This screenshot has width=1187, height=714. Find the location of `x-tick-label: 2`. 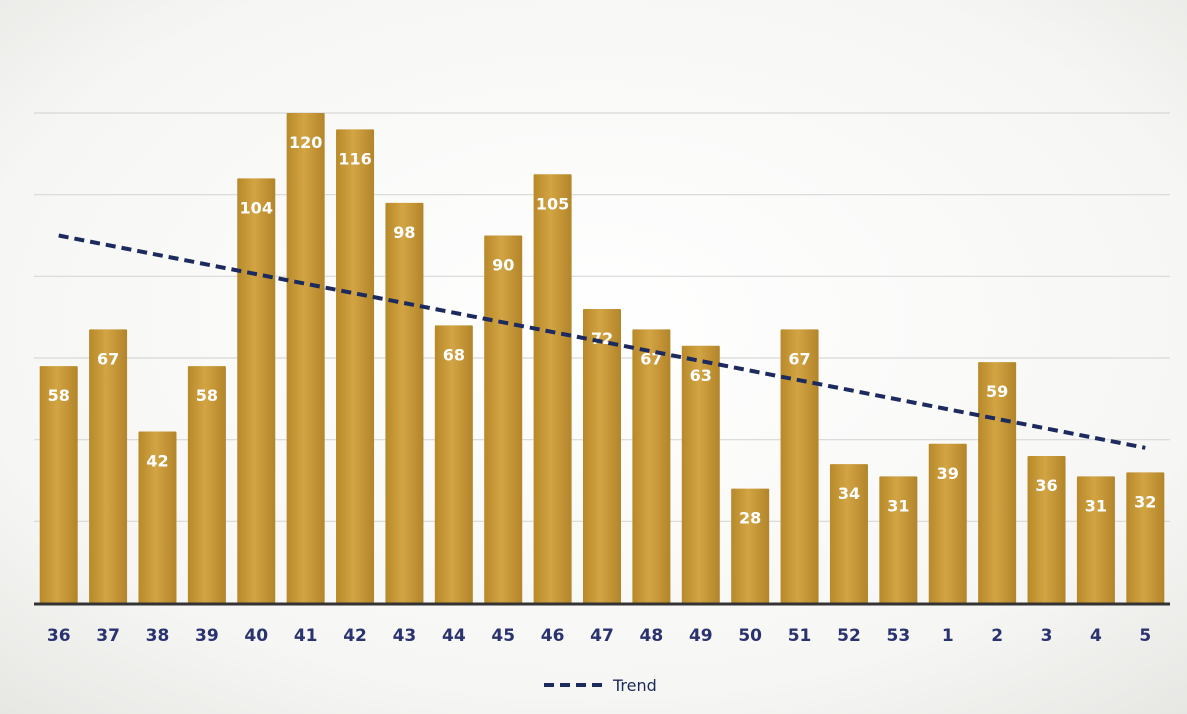

x-tick-label: 2 is located at coordinates (997, 636).